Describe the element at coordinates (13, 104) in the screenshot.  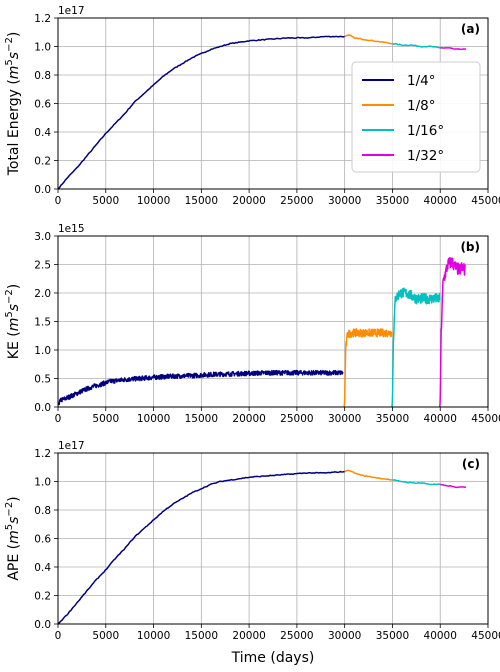
I see `y-axis-label: Total Energy (m5s−2)` at that location.